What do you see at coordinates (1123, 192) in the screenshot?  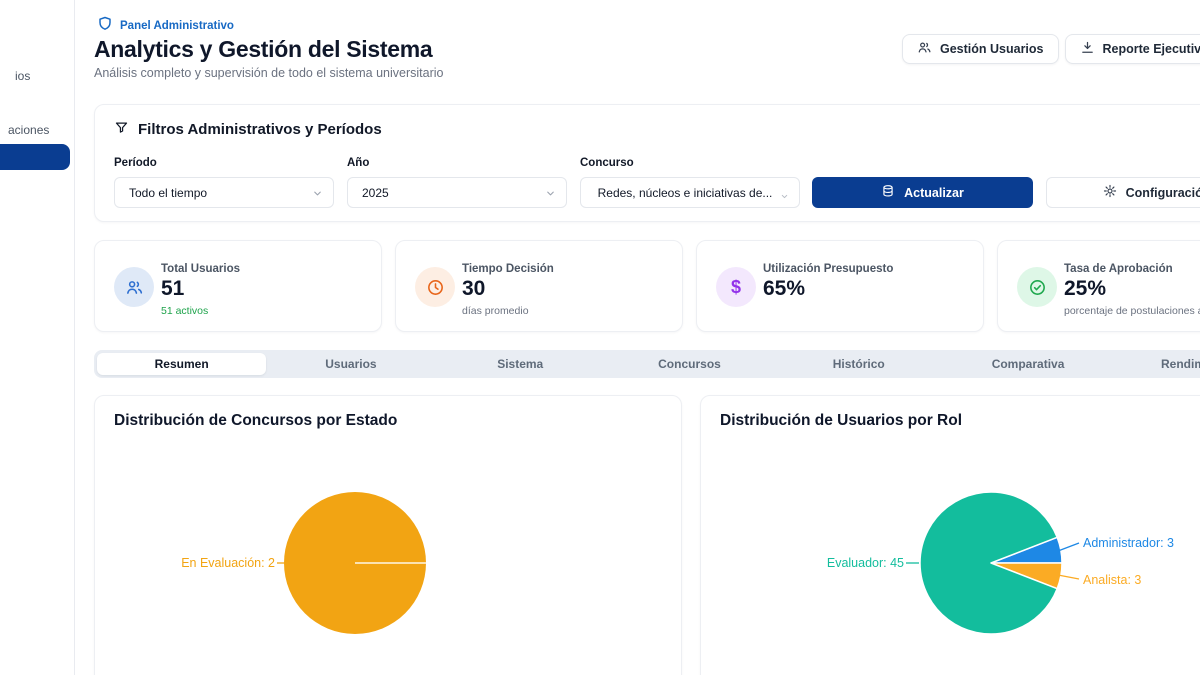 I see `settings-button: Configuración` at bounding box center [1123, 192].